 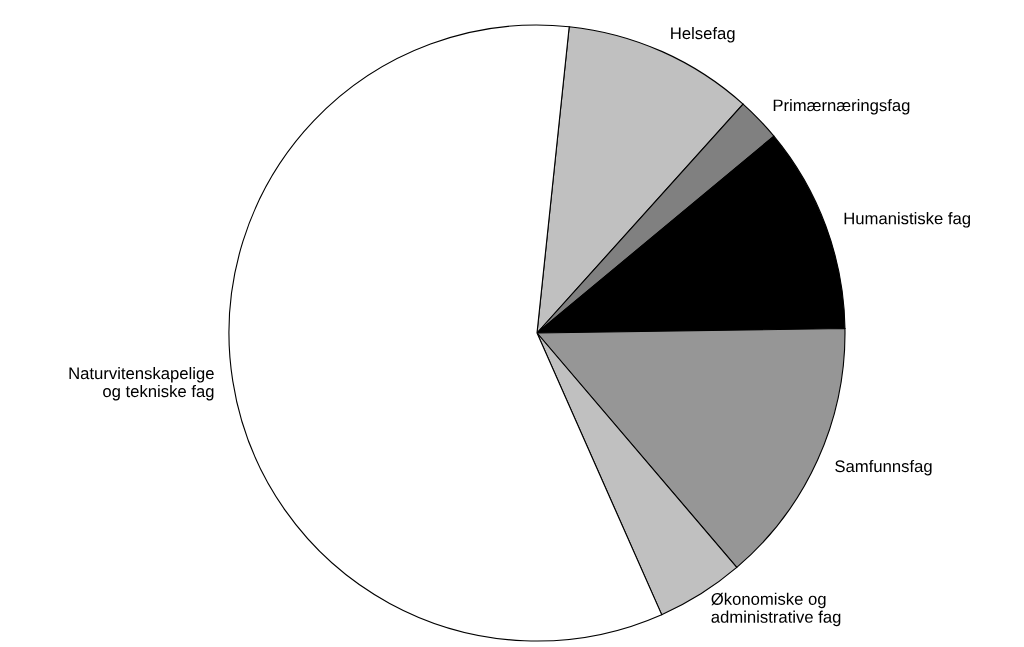 What do you see at coordinates (776, 609) in the screenshot?
I see `slice-label: Økonomiske og administrative fag` at bounding box center [776, 609].